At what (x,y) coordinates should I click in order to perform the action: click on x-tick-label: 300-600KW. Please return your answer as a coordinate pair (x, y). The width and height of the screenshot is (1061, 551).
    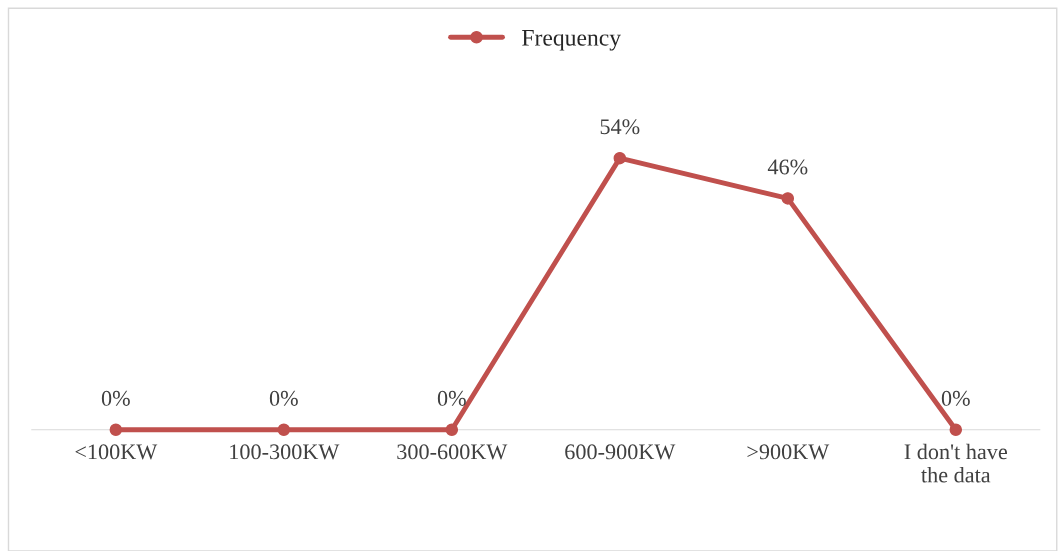
    Looking at the image, I should click on (452, 452).